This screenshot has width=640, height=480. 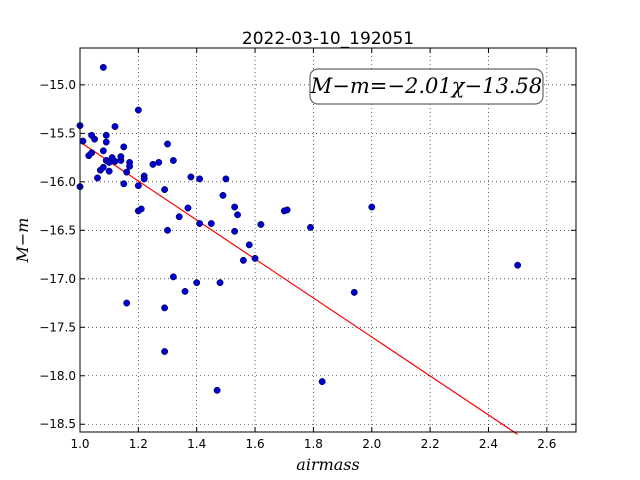 I want to click on fit-equation-box: M−m=−2.01χ−13.58, so click(x=426, y=86).